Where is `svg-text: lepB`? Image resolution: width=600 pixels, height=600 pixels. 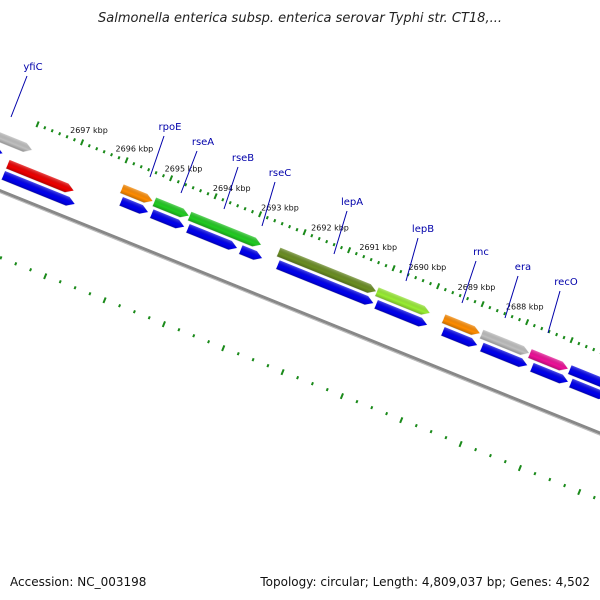
svg-text: lepB is located at coordinates (423, 229).